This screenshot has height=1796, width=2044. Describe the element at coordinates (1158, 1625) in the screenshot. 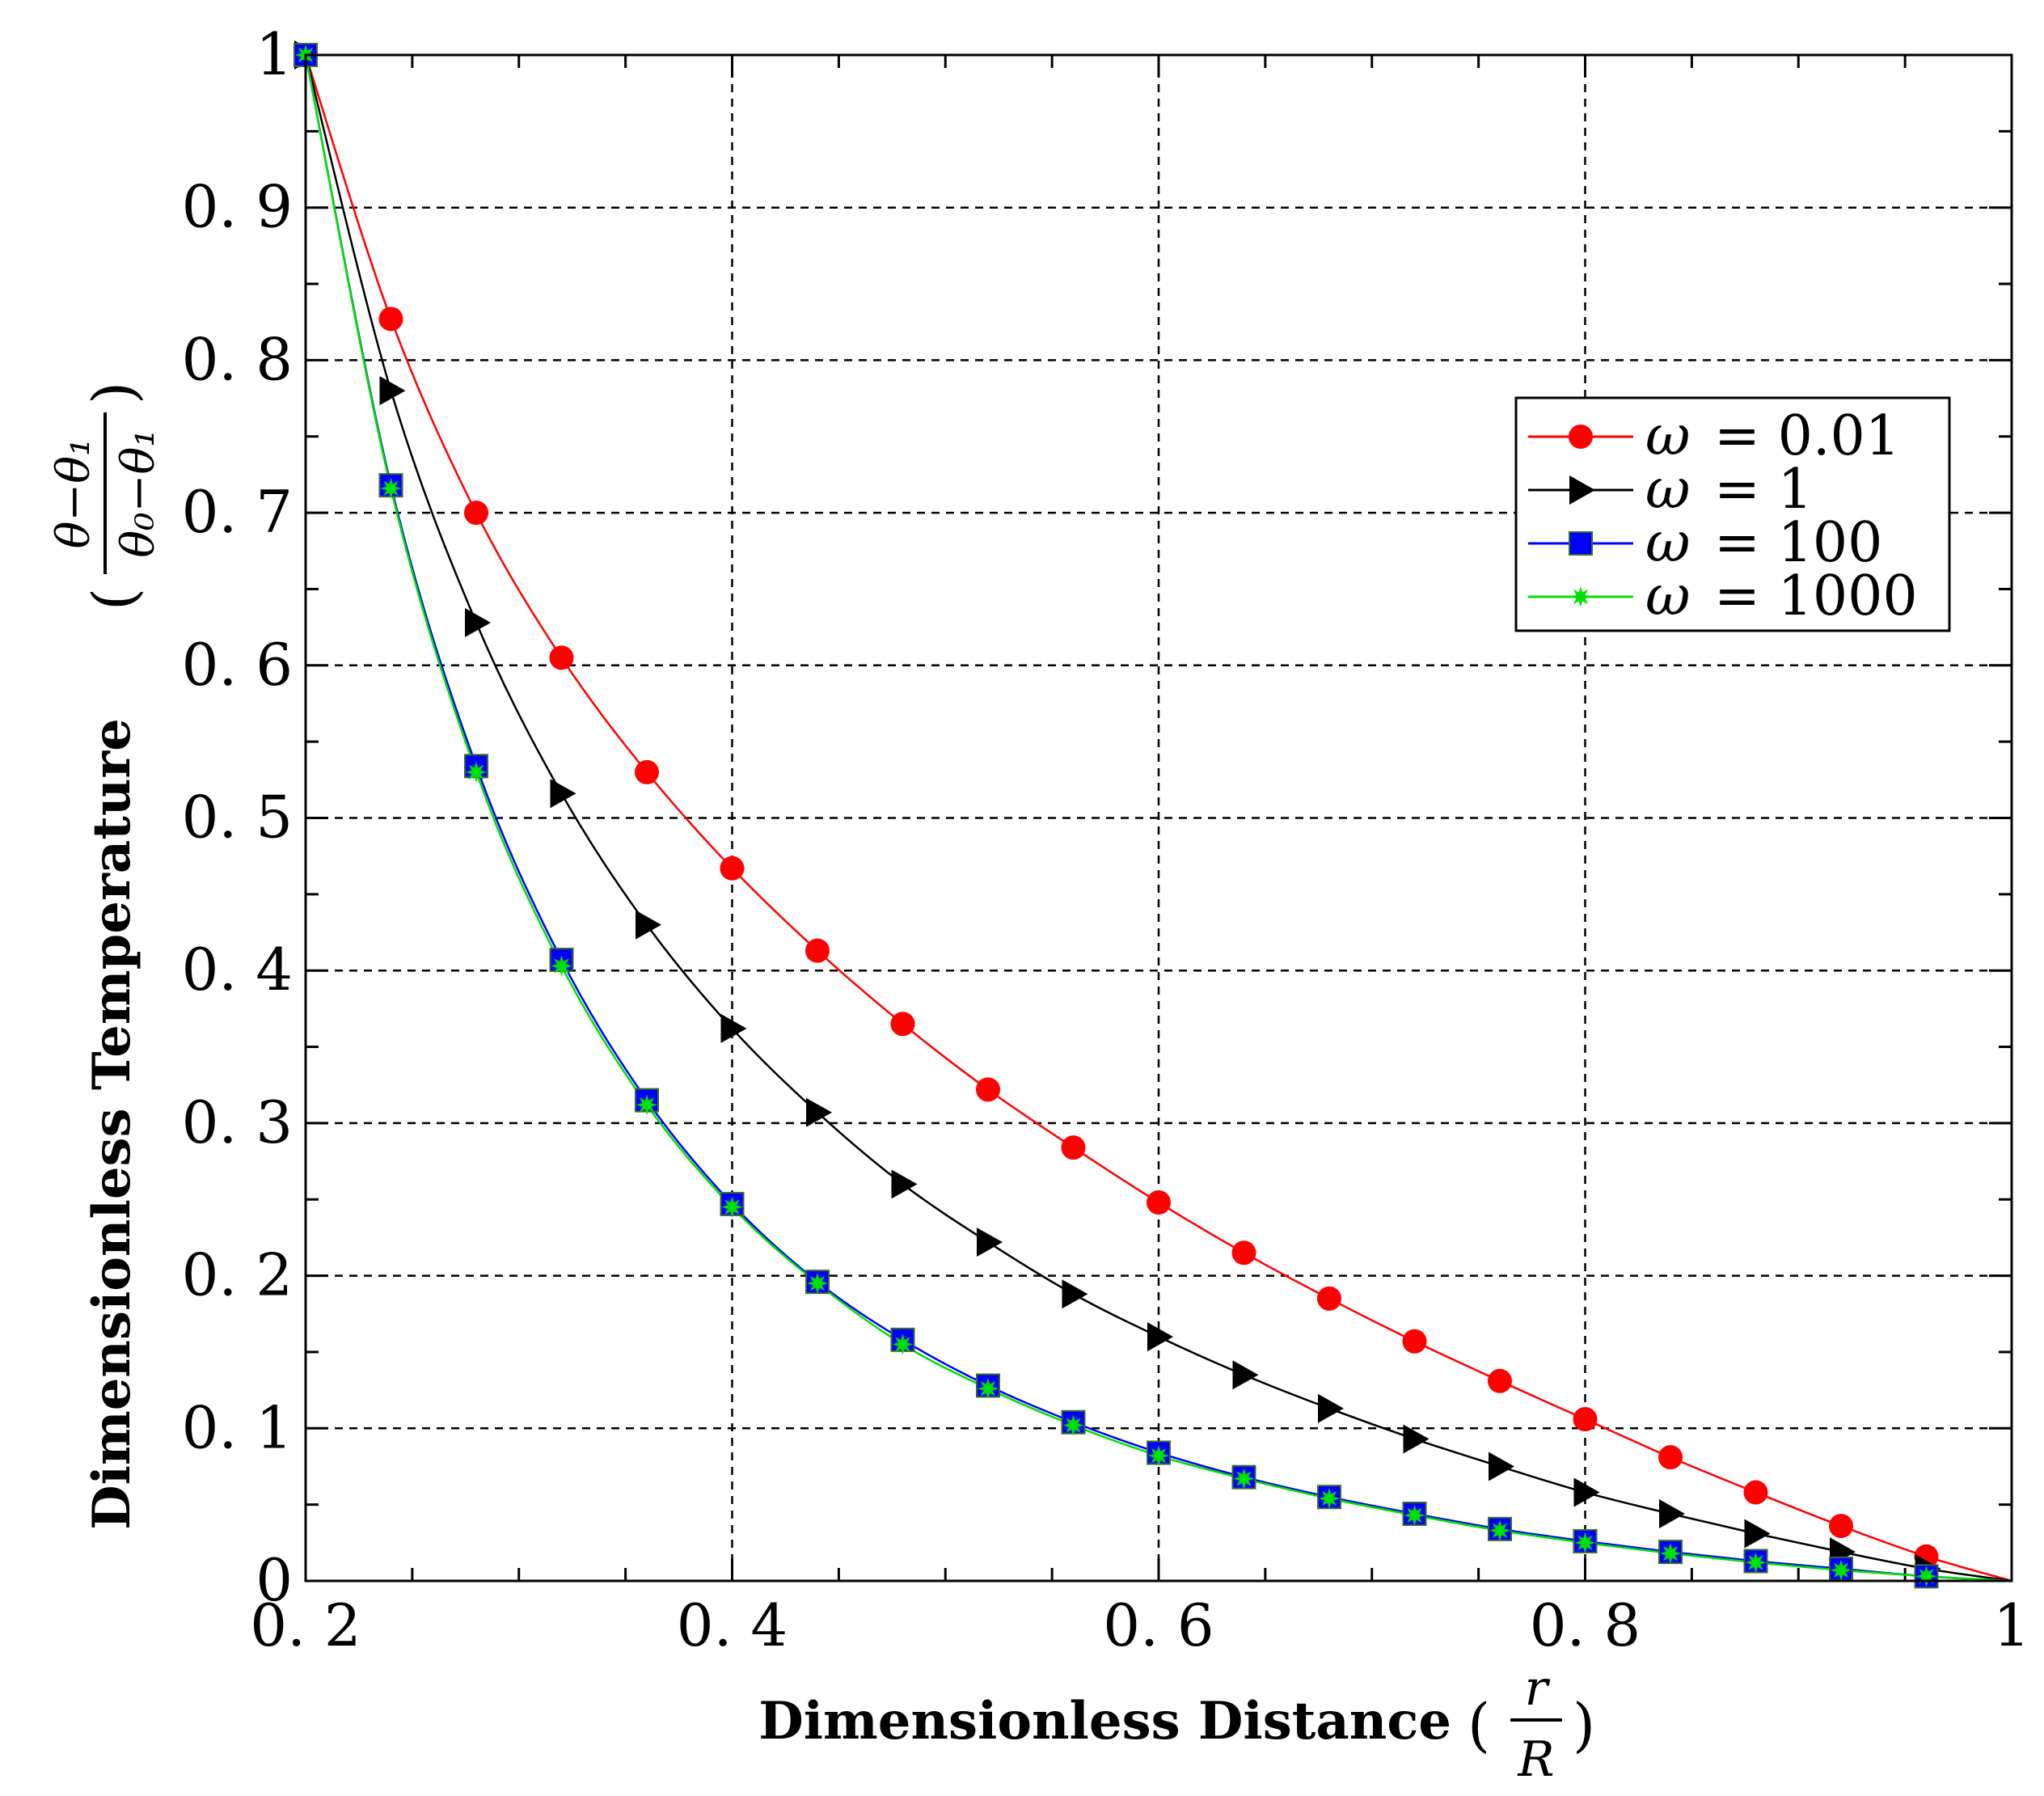

I see `x-tick-label: 0. 6` at that location.